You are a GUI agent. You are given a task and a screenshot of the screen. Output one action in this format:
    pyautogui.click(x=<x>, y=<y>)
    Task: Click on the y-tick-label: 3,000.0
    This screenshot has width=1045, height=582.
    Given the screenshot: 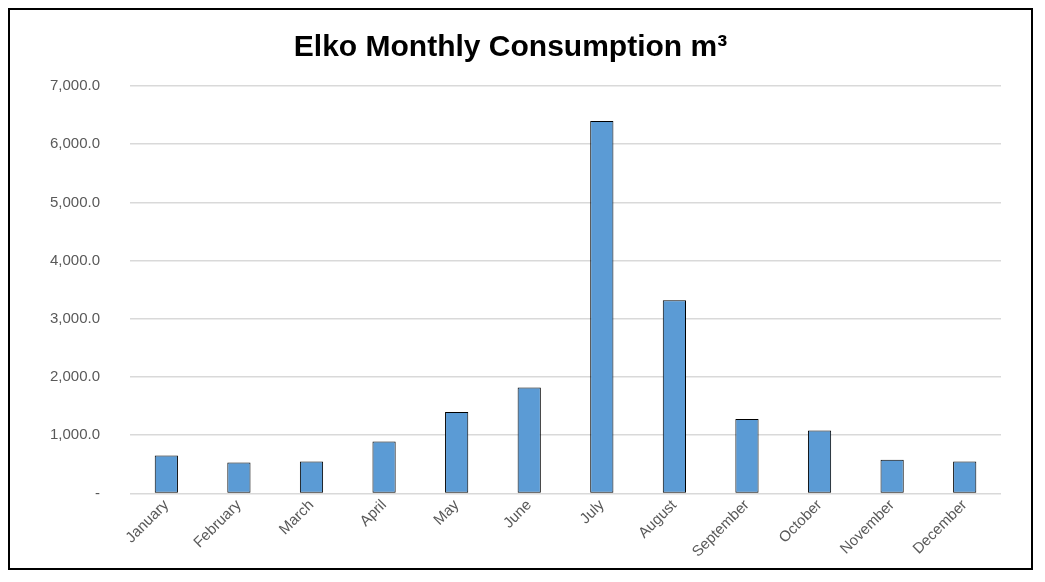 What is the action you would take?
    pyautogui.click(x=75, y=317)
    